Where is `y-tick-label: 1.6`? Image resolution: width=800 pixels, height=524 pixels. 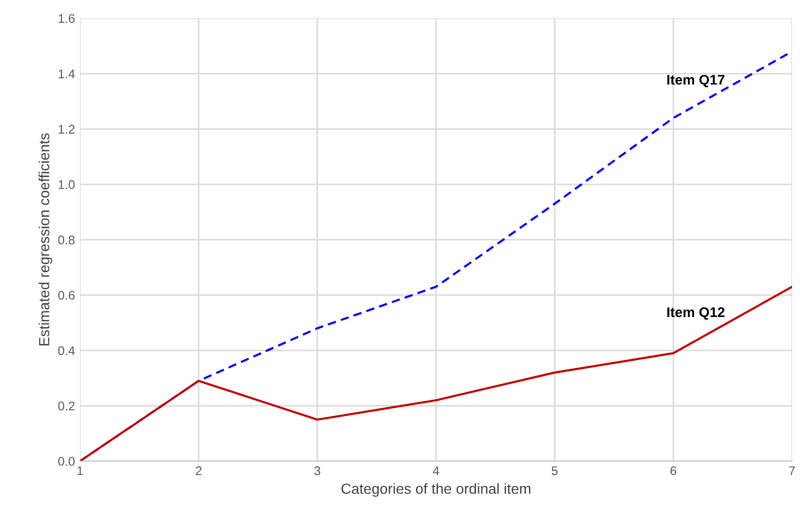 y-tick-label: 1.6 is located at coordinates (66, 18).